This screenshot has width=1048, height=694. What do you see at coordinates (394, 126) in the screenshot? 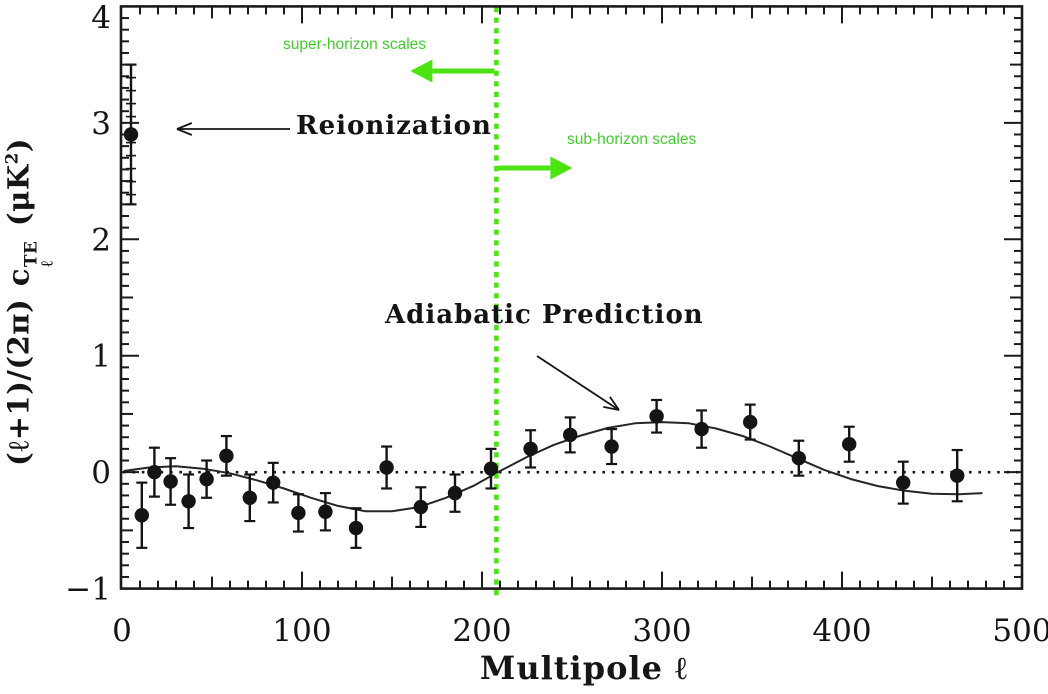
I see `reionization-label: Reionization` at bounding box center [394, 126].